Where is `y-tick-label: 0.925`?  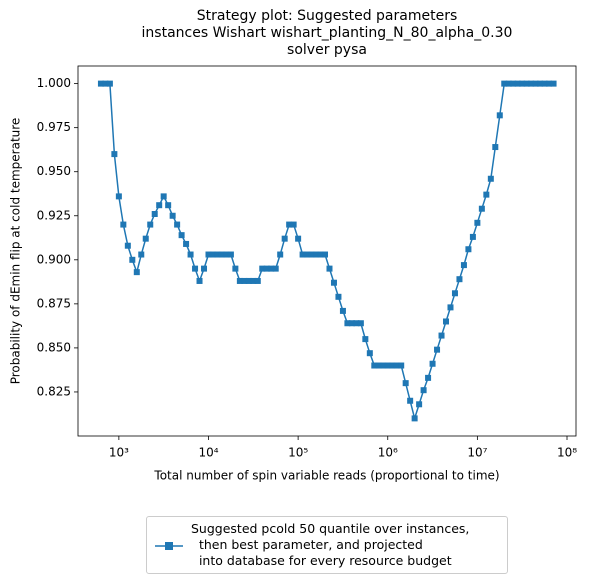 y-tick-label: 0.925 is located at coordinates (54, 215).